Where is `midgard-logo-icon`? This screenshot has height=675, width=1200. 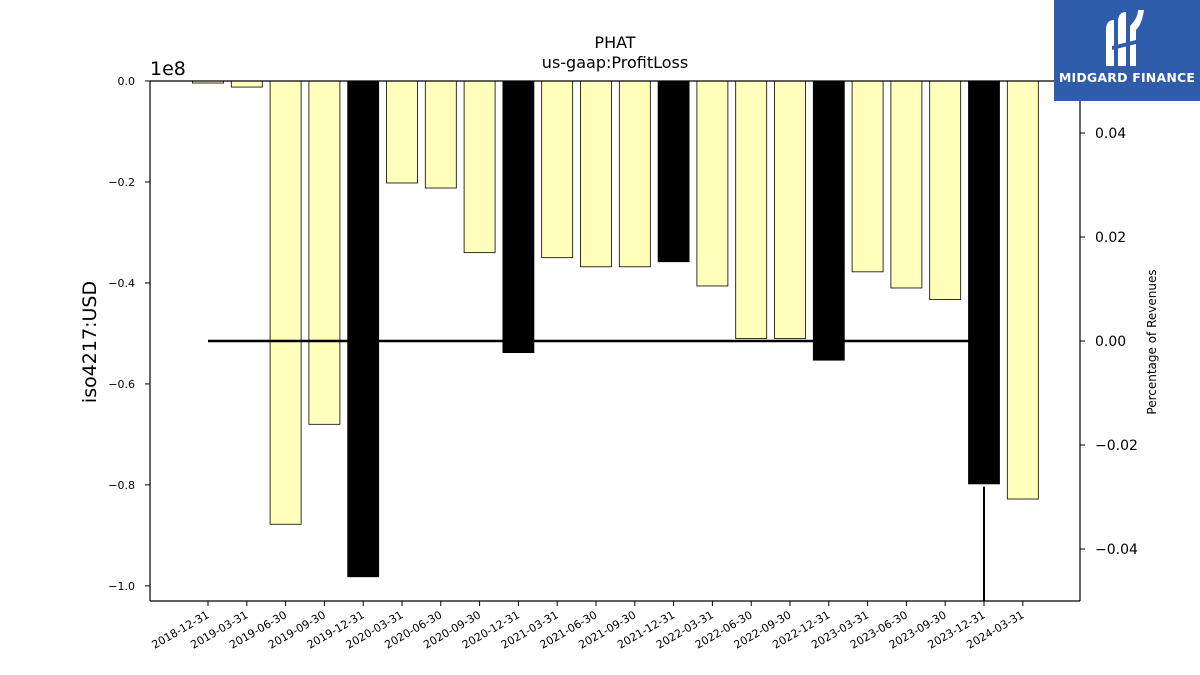
midgard-logo-icon is located at coordinates (1125, 38).